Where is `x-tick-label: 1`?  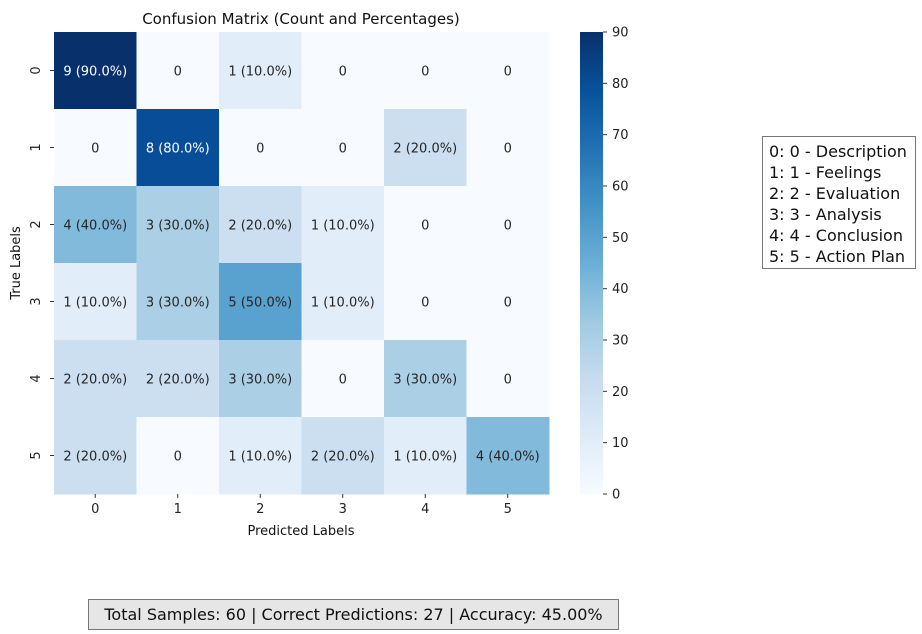
x-tick-label: 1 is located at coordinates (178, 509).